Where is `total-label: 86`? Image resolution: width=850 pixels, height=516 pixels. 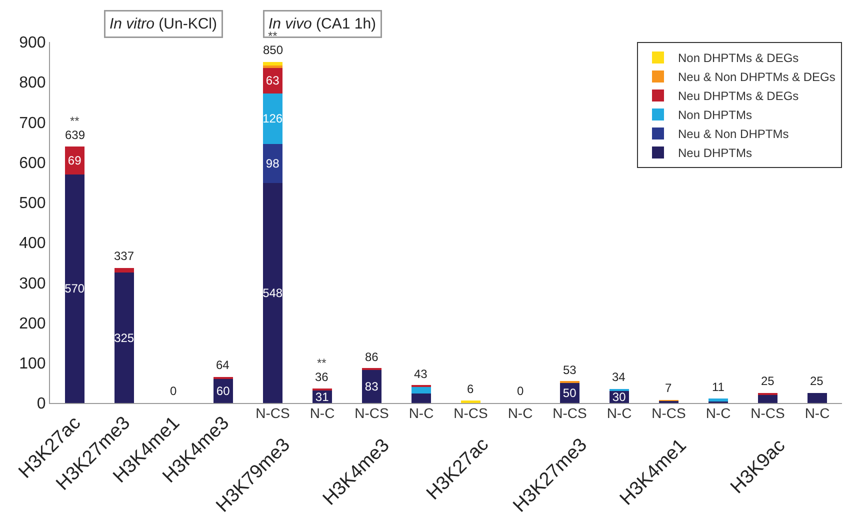
total-label: 86 is located at coordinates (372, 357).